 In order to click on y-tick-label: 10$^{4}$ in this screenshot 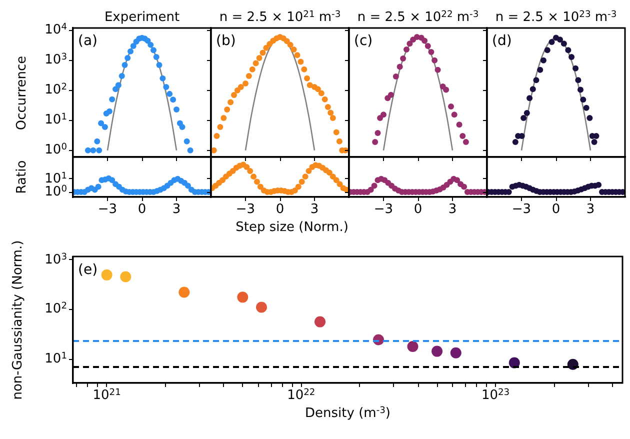, I will do `click(55, 30)`.